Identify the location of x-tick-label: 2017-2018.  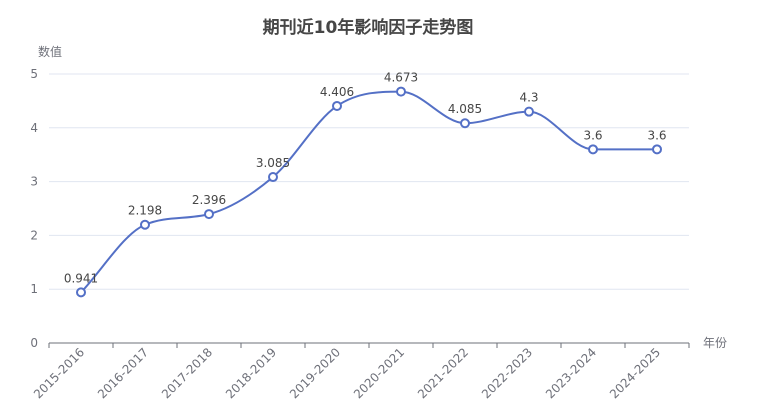
(187, 373).